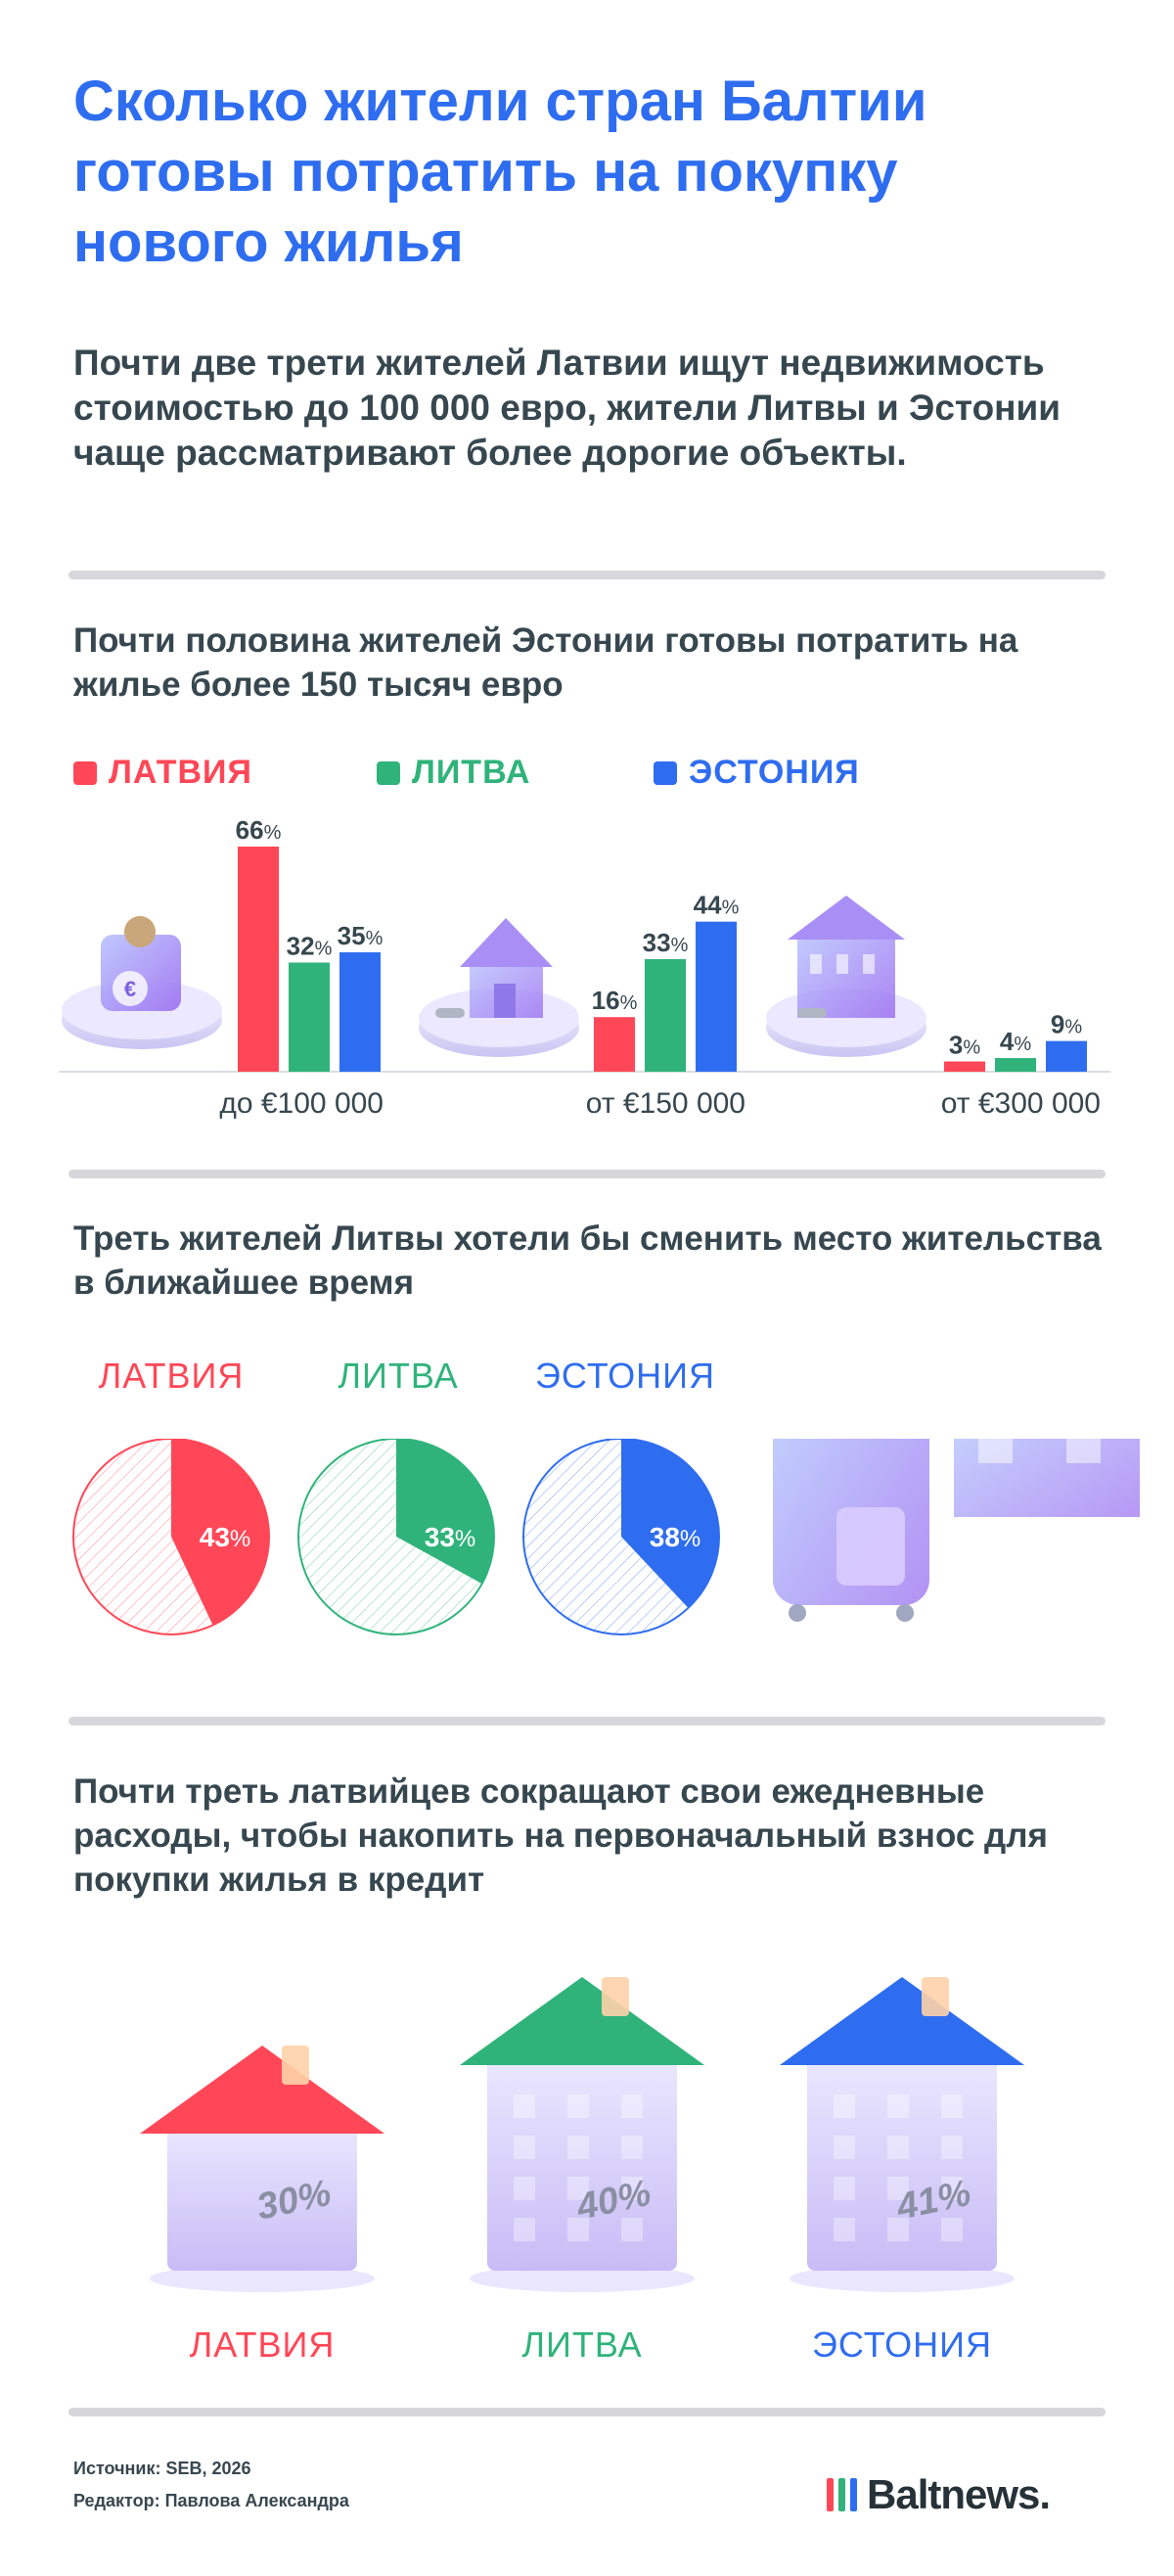 Image resolution: width=1174 pixels, height=2576 pixels. I want to click on bar-category-label: от €150 000, so click(665, 1103).